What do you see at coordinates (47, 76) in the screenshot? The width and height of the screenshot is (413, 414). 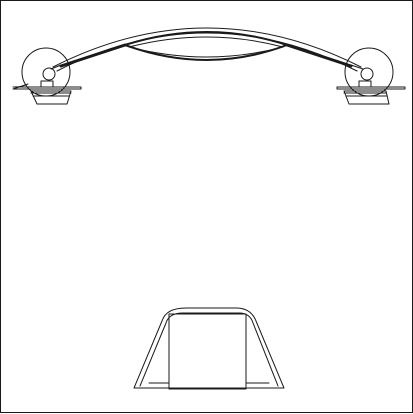 I see `left-lamp-dome` at bounding box center [47, 76].